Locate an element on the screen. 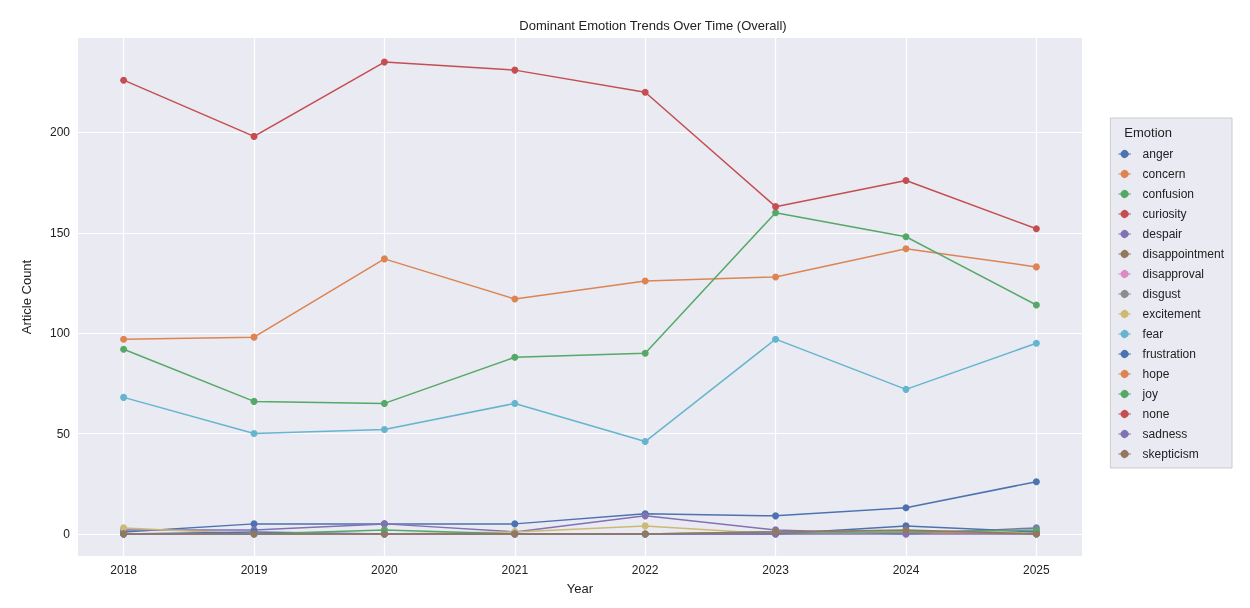 Image resolution: width=1250 pixels, height=608 pixels. legend-label: curiosity is located at coordinates (1164, 214).